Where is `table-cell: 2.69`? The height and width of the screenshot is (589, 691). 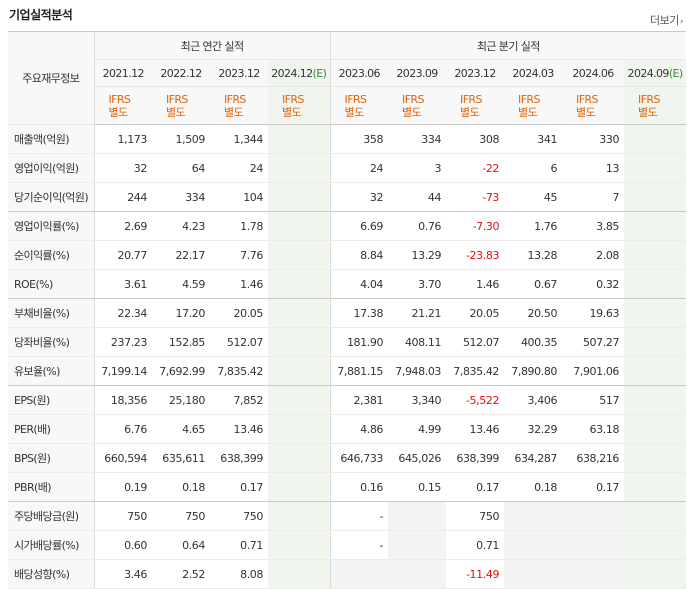
table-cell: 2.69 is located at coordinates (123, 226).